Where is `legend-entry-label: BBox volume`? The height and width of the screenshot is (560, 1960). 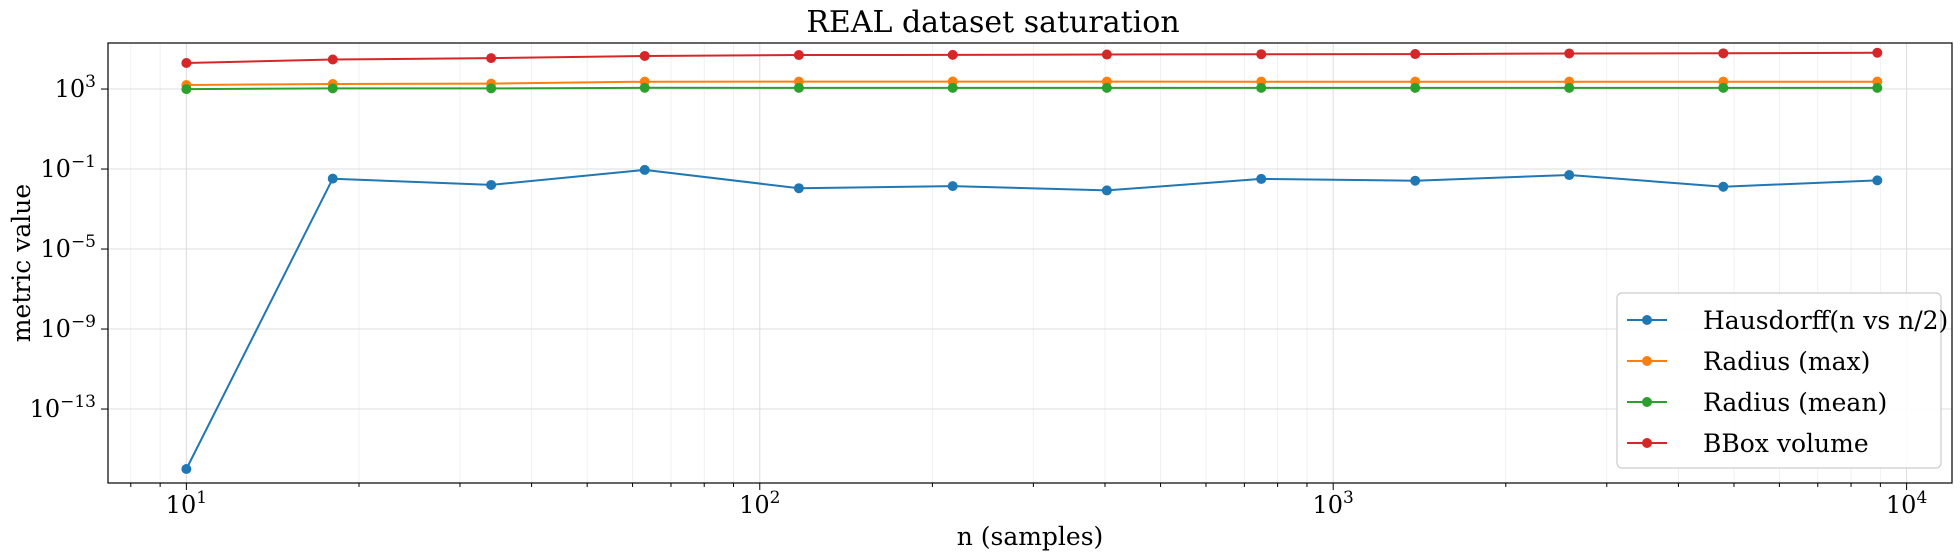
legend-entry-label: BBox volume is located at coordinates (1786, 443).